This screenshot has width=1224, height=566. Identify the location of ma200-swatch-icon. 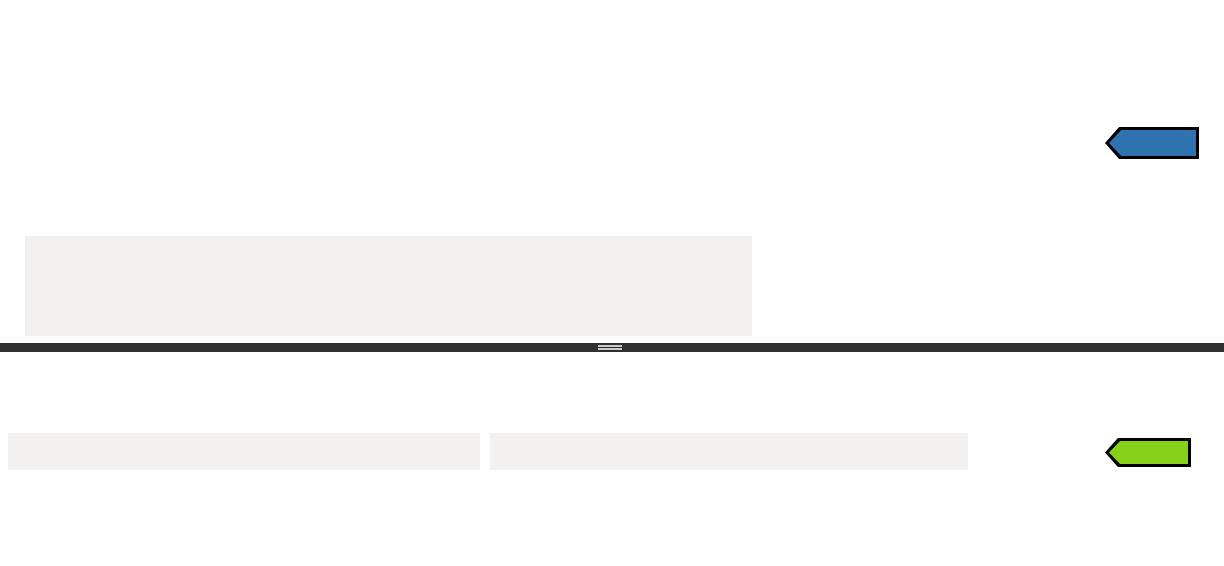
(37, 322).